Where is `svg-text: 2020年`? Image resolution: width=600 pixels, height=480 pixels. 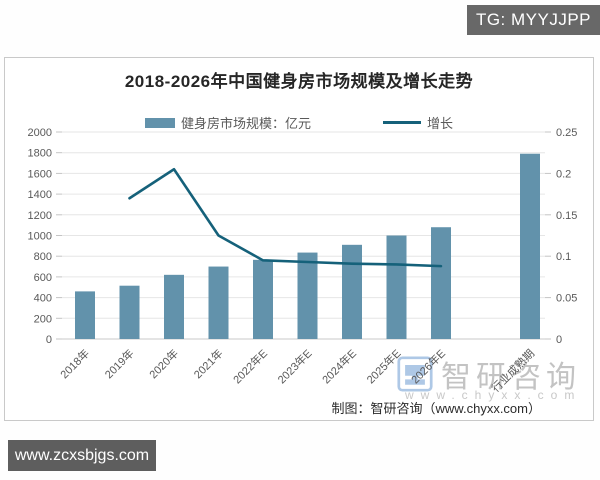 svg-text: 2020年 is located at coordinates (163, 363).